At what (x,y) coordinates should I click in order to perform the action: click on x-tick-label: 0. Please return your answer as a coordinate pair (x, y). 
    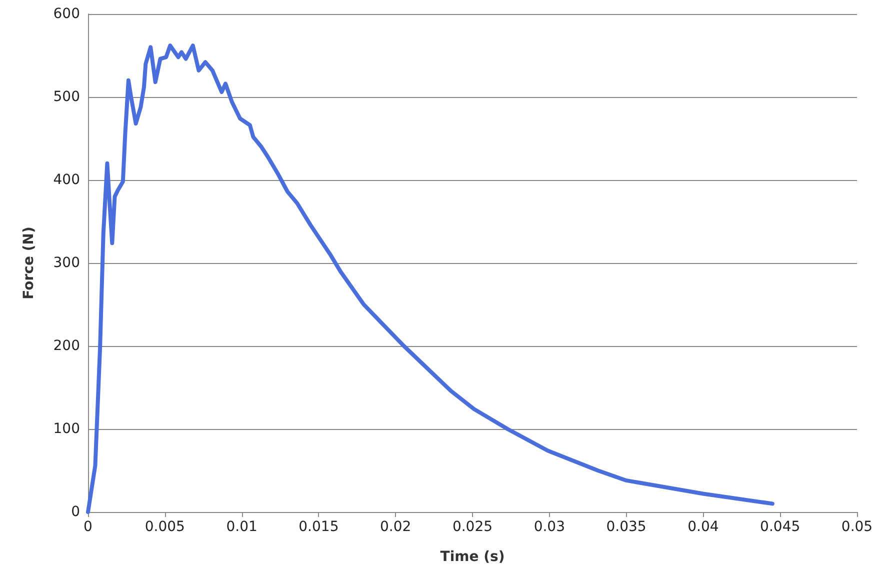
    Looking at the image, I should click on (88, 527).